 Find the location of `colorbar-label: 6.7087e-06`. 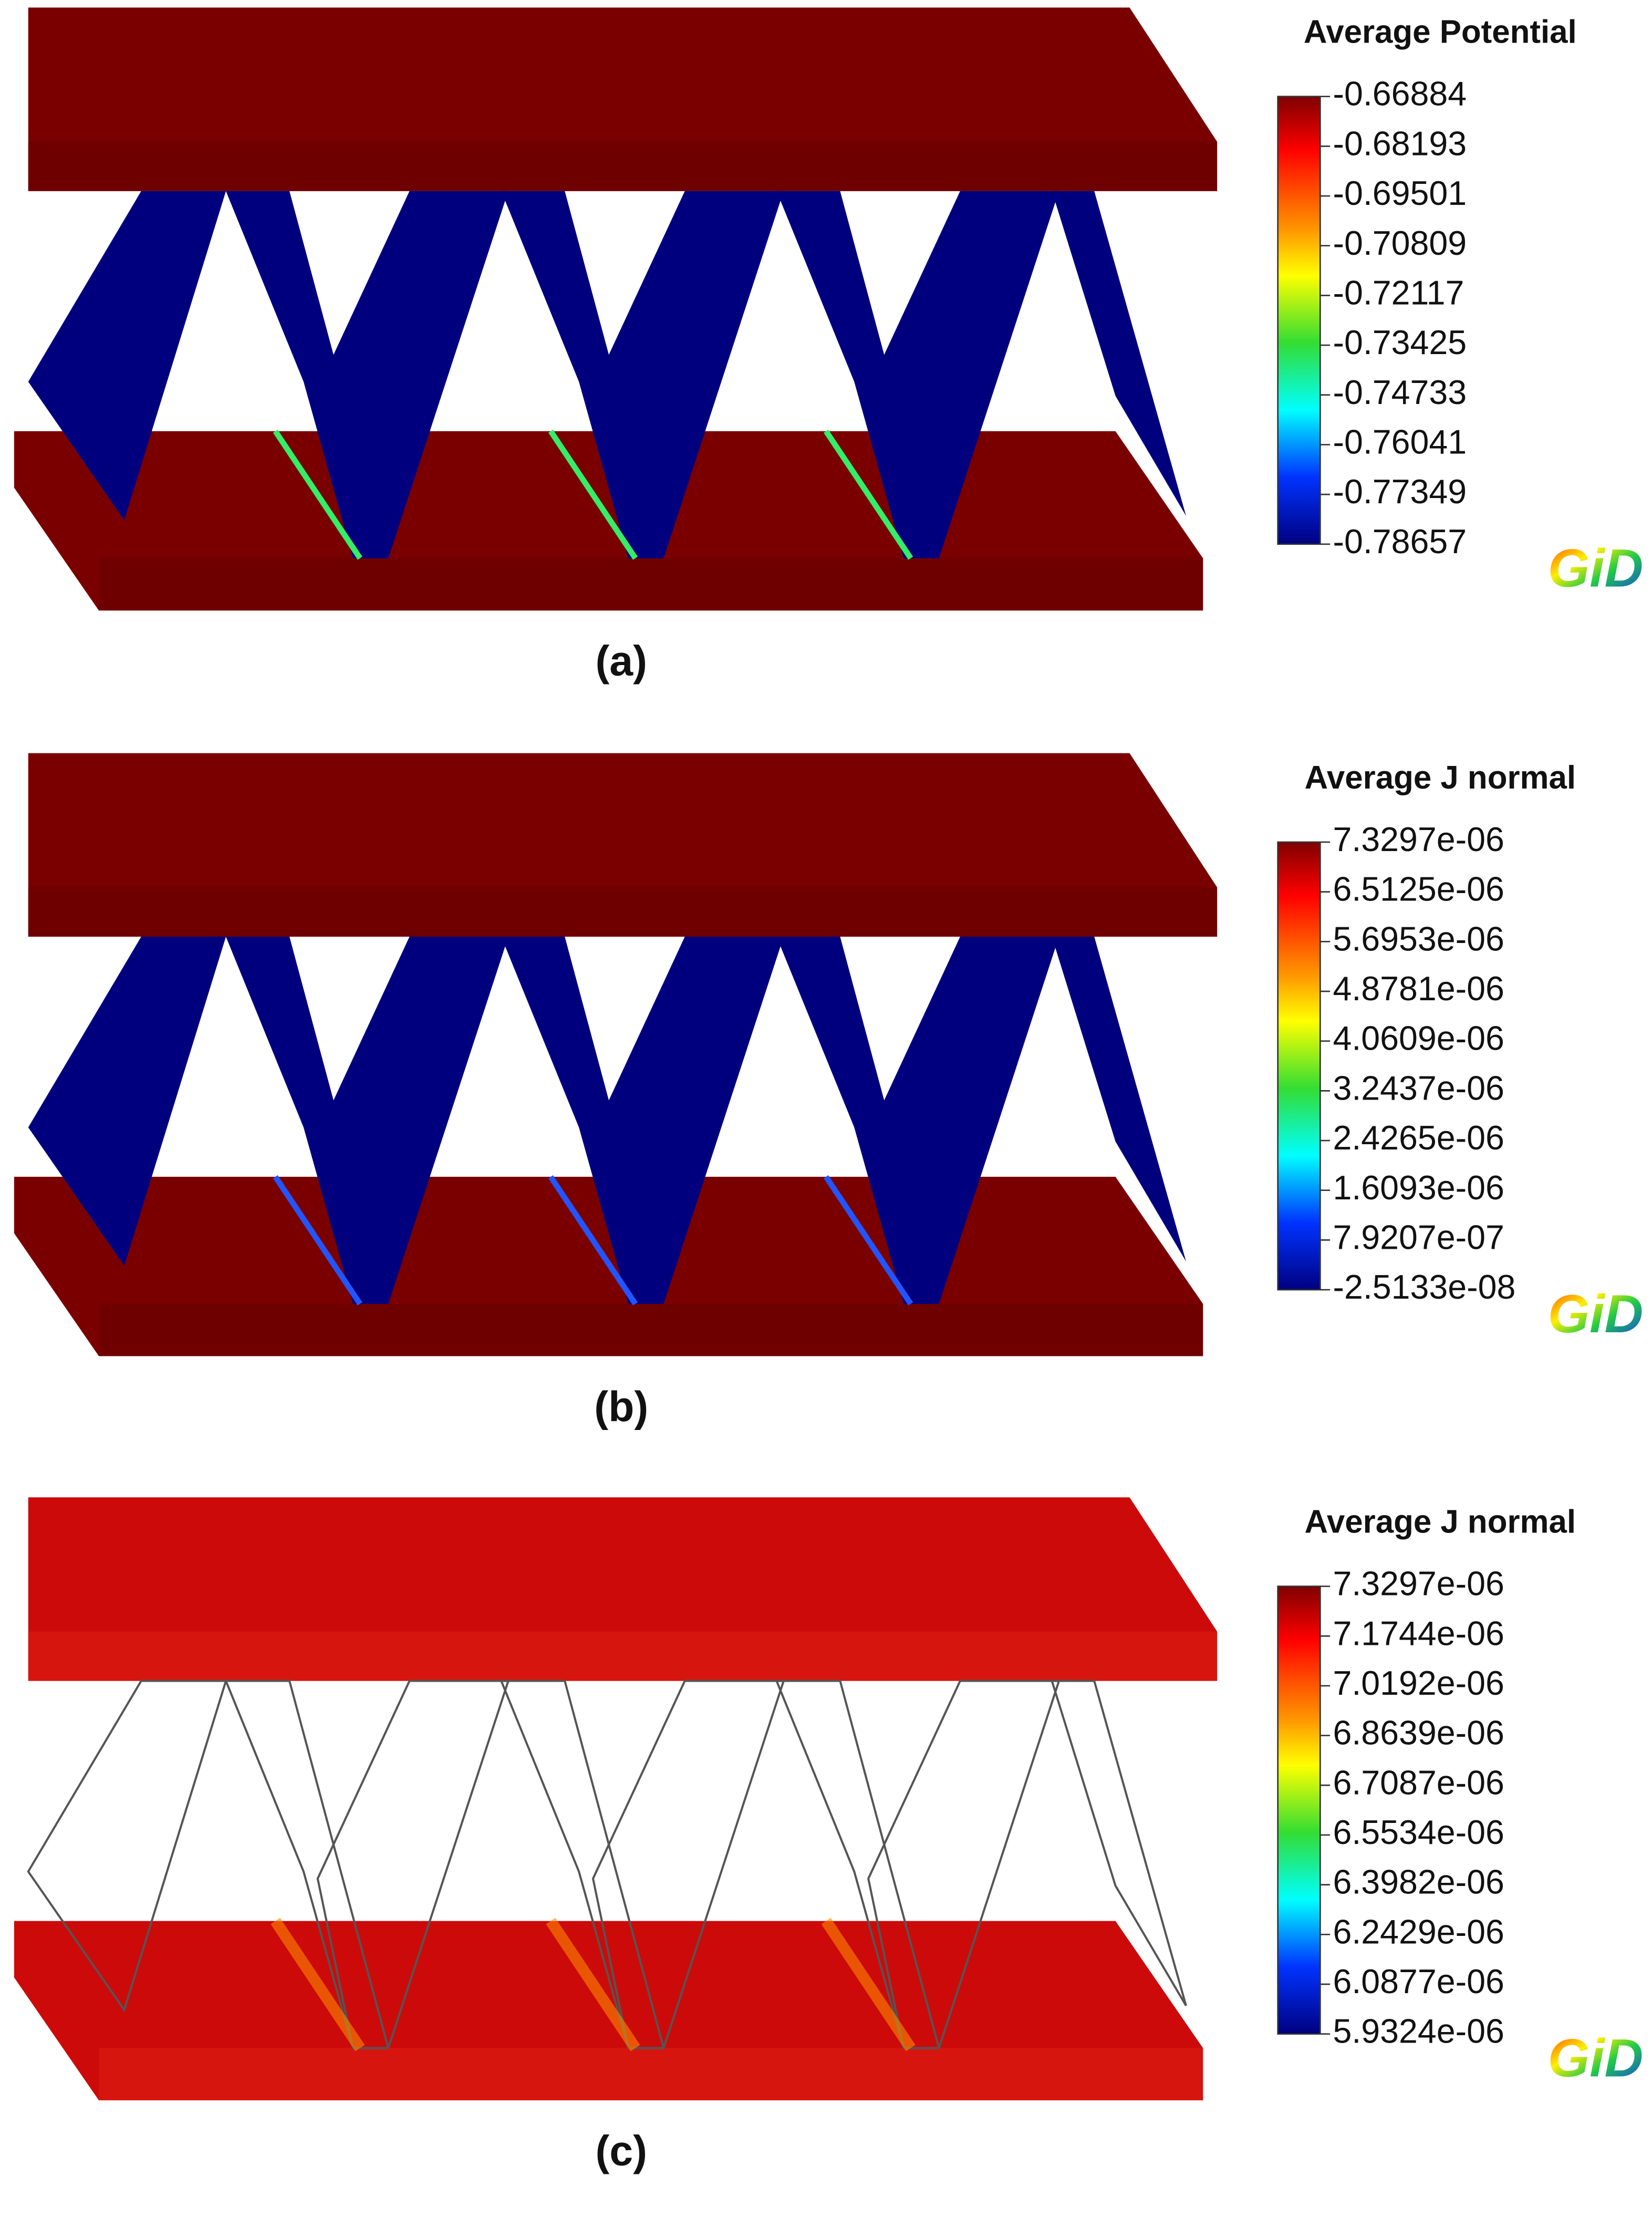

colorbar-label: 6.7087e-06 is located at coordinates (1418, 1783).